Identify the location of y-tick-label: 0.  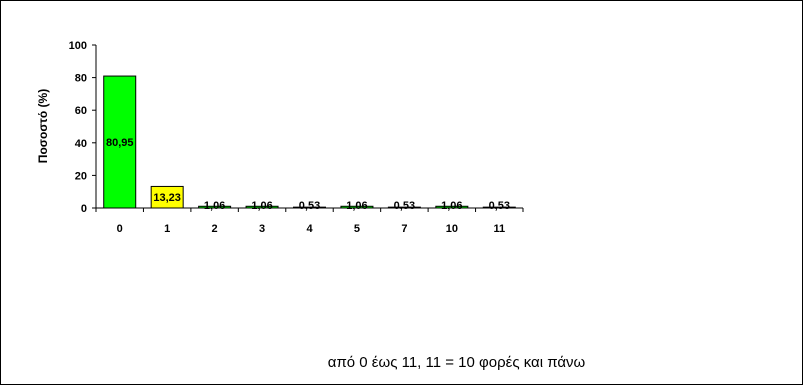
(84, 209).